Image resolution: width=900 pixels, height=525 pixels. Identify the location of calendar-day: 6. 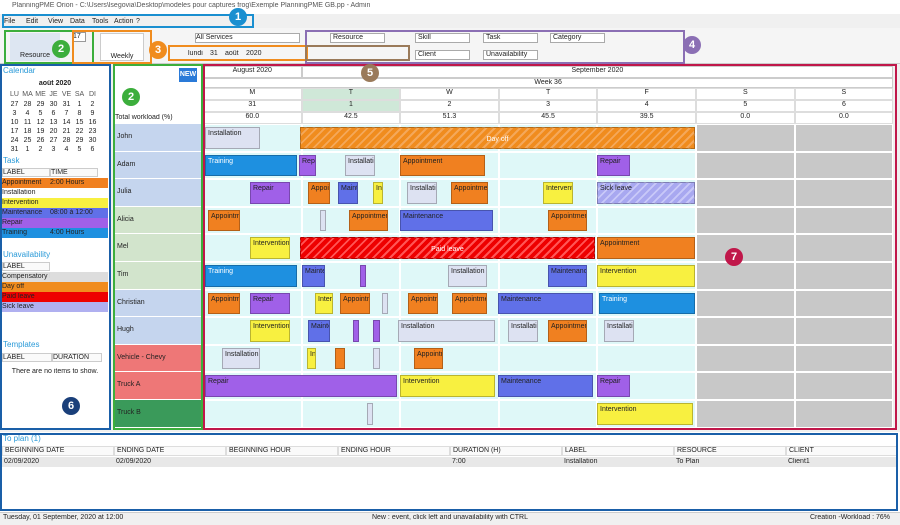
(53, 113).